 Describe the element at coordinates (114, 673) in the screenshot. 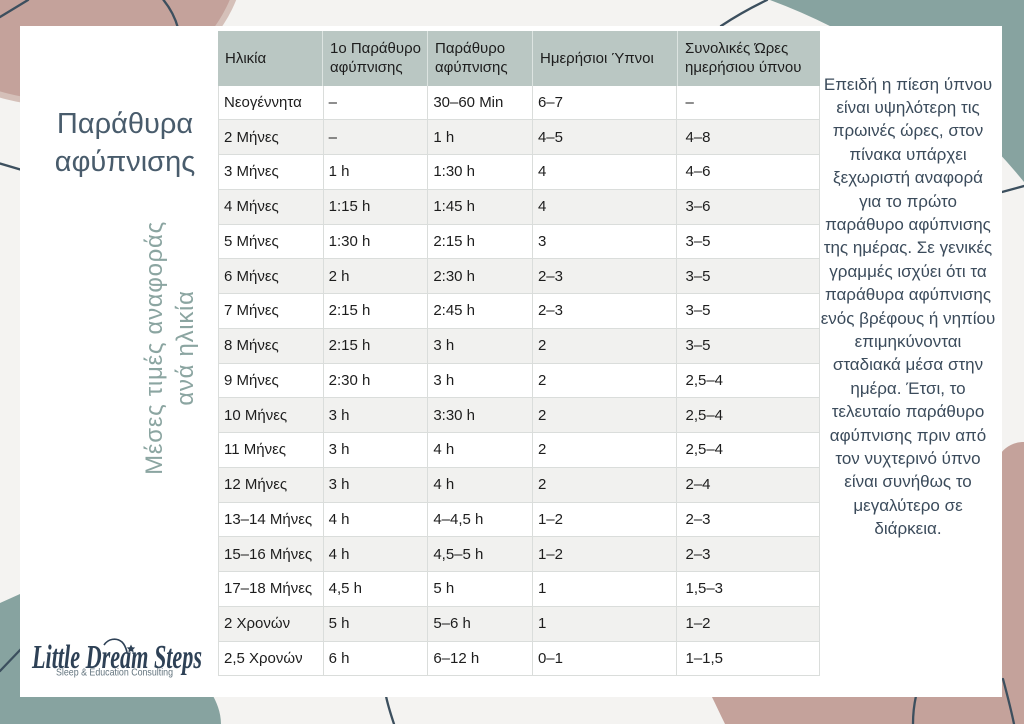

I see `svg-text: Sleep & Education Consulting` at that location.